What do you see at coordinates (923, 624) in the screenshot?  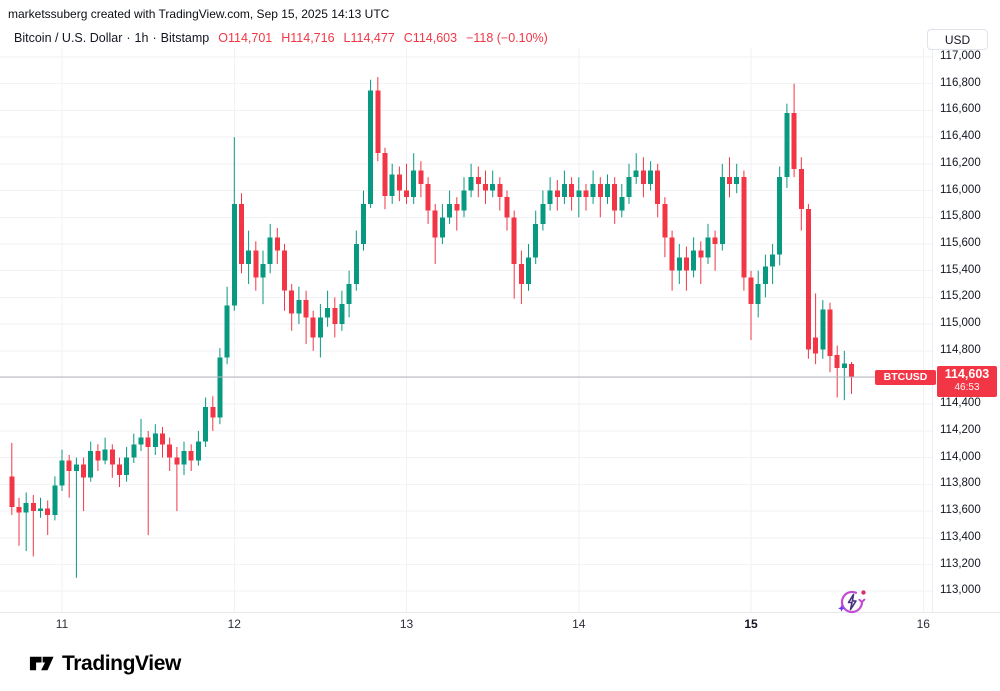 I see `time-tick-label: 16` at bounding box center [923, 624].